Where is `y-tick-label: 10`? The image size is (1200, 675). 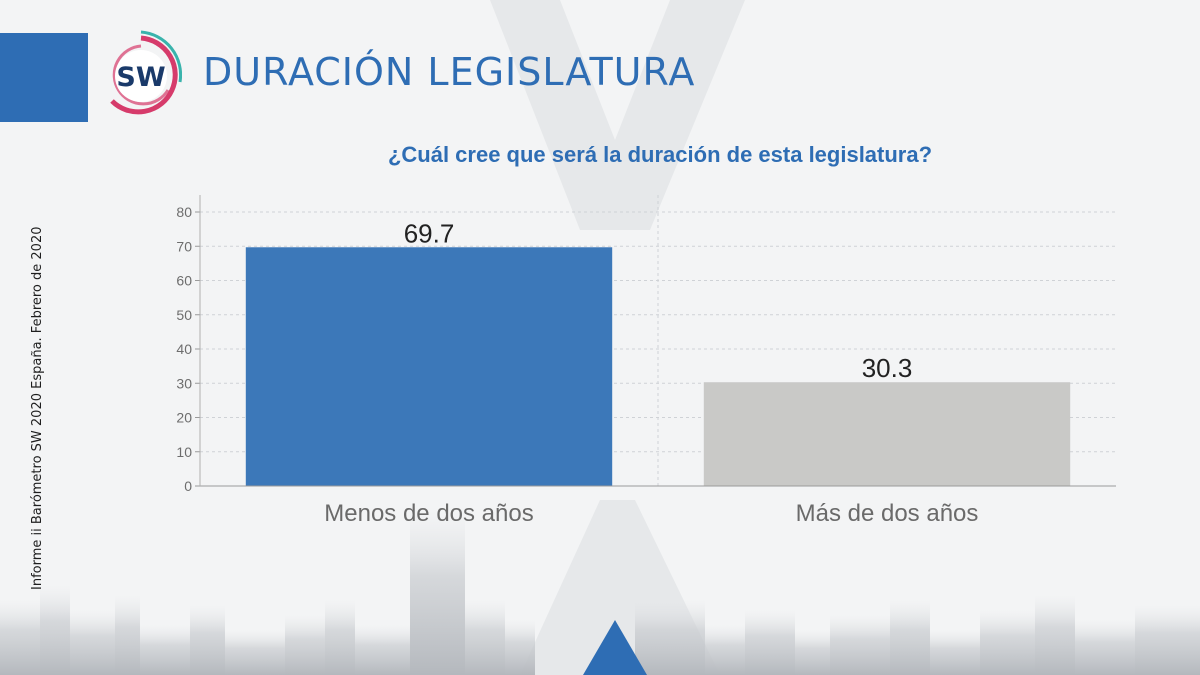
y-tick-label: 10 is located at coordinates (184, 452).